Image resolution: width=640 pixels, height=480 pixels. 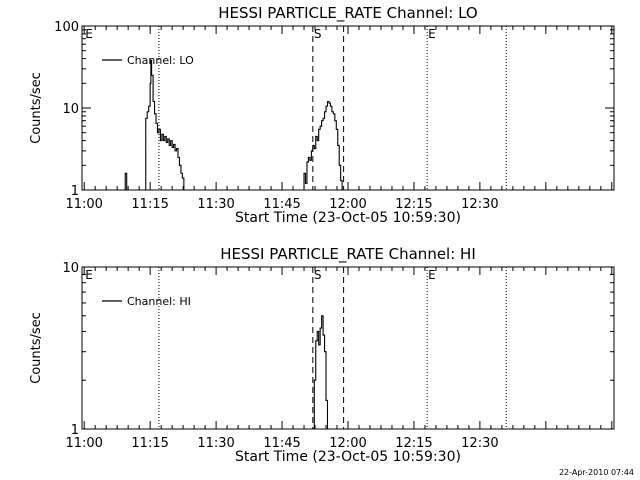 I want to click on legend-entry: Channel: LO, so click(x=160, y=60).